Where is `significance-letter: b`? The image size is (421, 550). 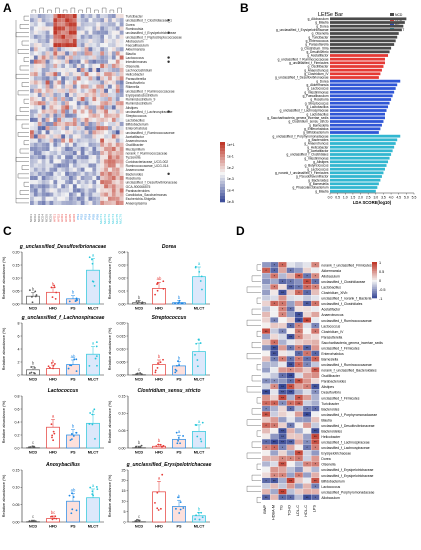 significance-letter: b is located at coordinates (159, 440).